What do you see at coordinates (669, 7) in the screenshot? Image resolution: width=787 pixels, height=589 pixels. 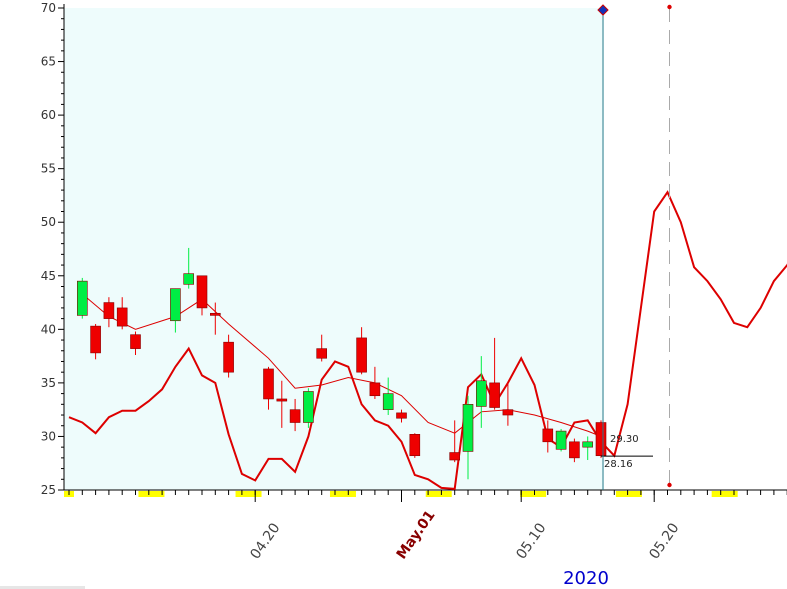 I see `forecast-top-dot` at bounding box center [669, 7].